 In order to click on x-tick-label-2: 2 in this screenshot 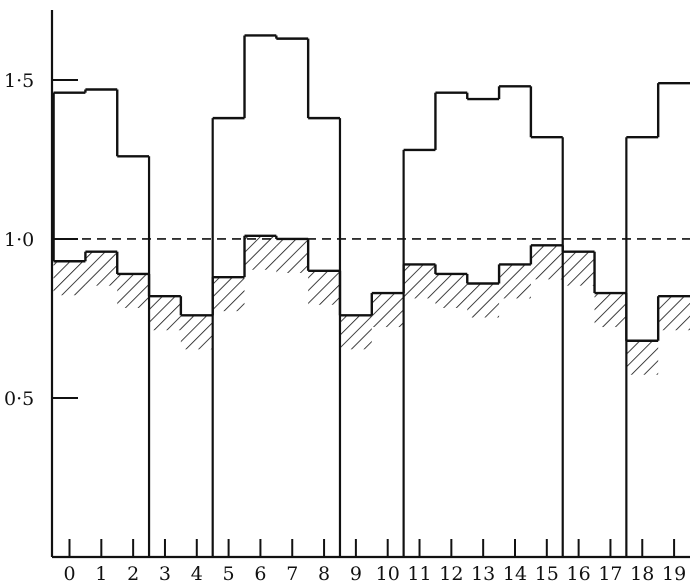, I will do `click(133, 573)`.